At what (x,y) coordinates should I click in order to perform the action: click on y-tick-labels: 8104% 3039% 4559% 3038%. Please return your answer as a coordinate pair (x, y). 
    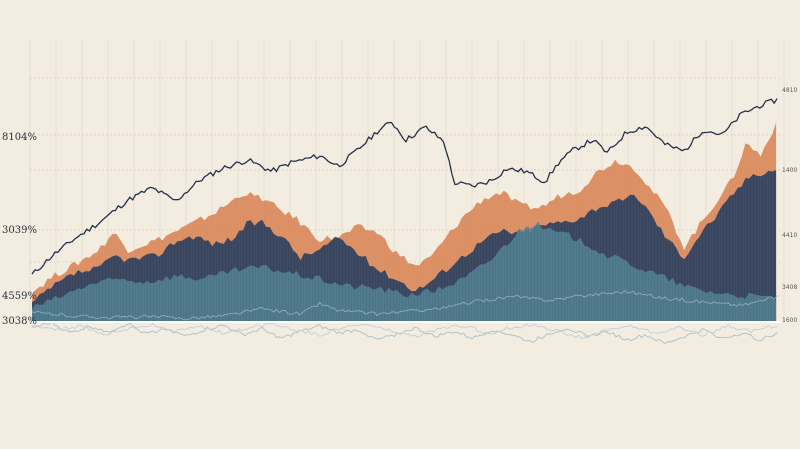
    Looking at the image, I should click on (19, 229).